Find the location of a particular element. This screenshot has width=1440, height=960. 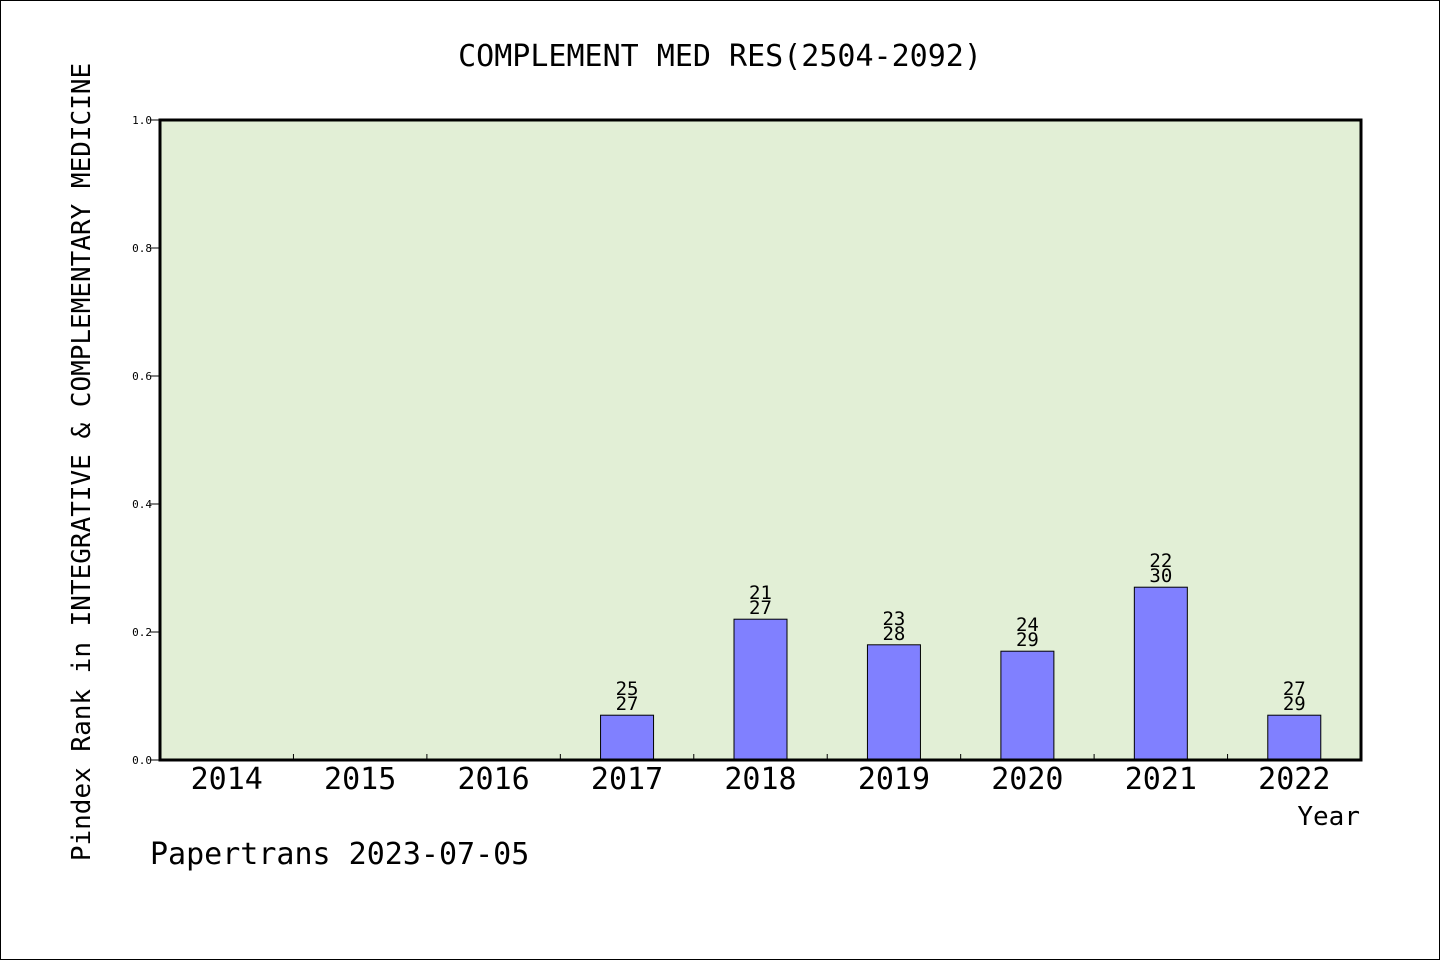

x-tick-label: 2016 is located at coordinates (493, 779).